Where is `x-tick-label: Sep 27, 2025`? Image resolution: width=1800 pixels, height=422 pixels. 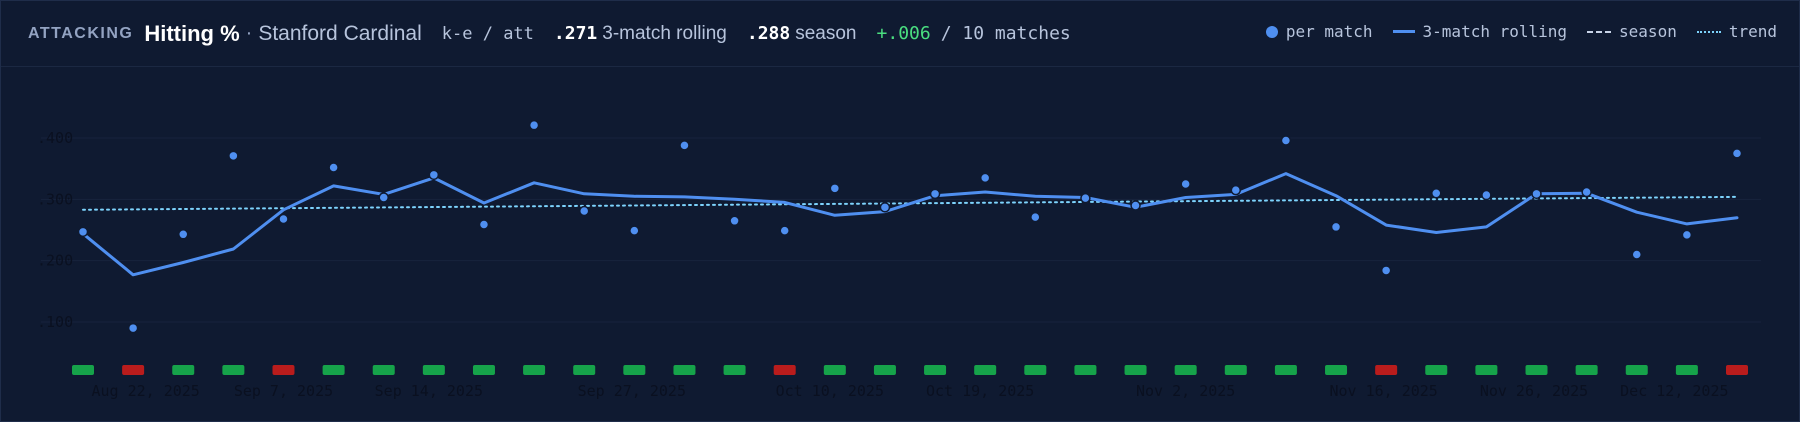
x-tick-label: Sep 27, 2025 is located at coordinates (632, 391).